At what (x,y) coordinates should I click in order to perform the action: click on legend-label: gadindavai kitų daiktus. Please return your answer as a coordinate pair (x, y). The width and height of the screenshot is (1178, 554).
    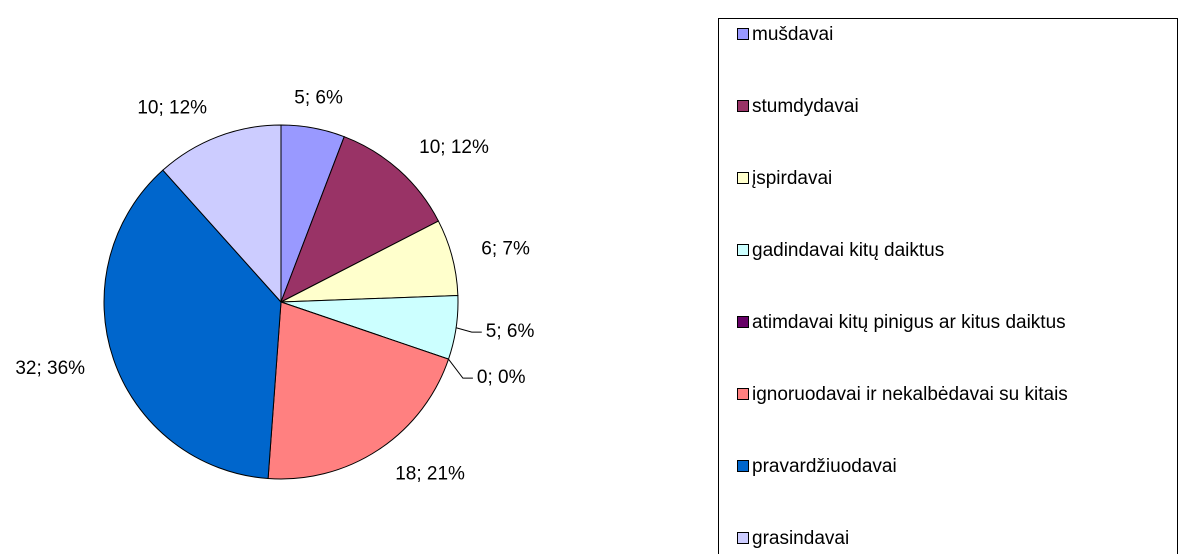
    Looking at the image, I should click on (848, 250).